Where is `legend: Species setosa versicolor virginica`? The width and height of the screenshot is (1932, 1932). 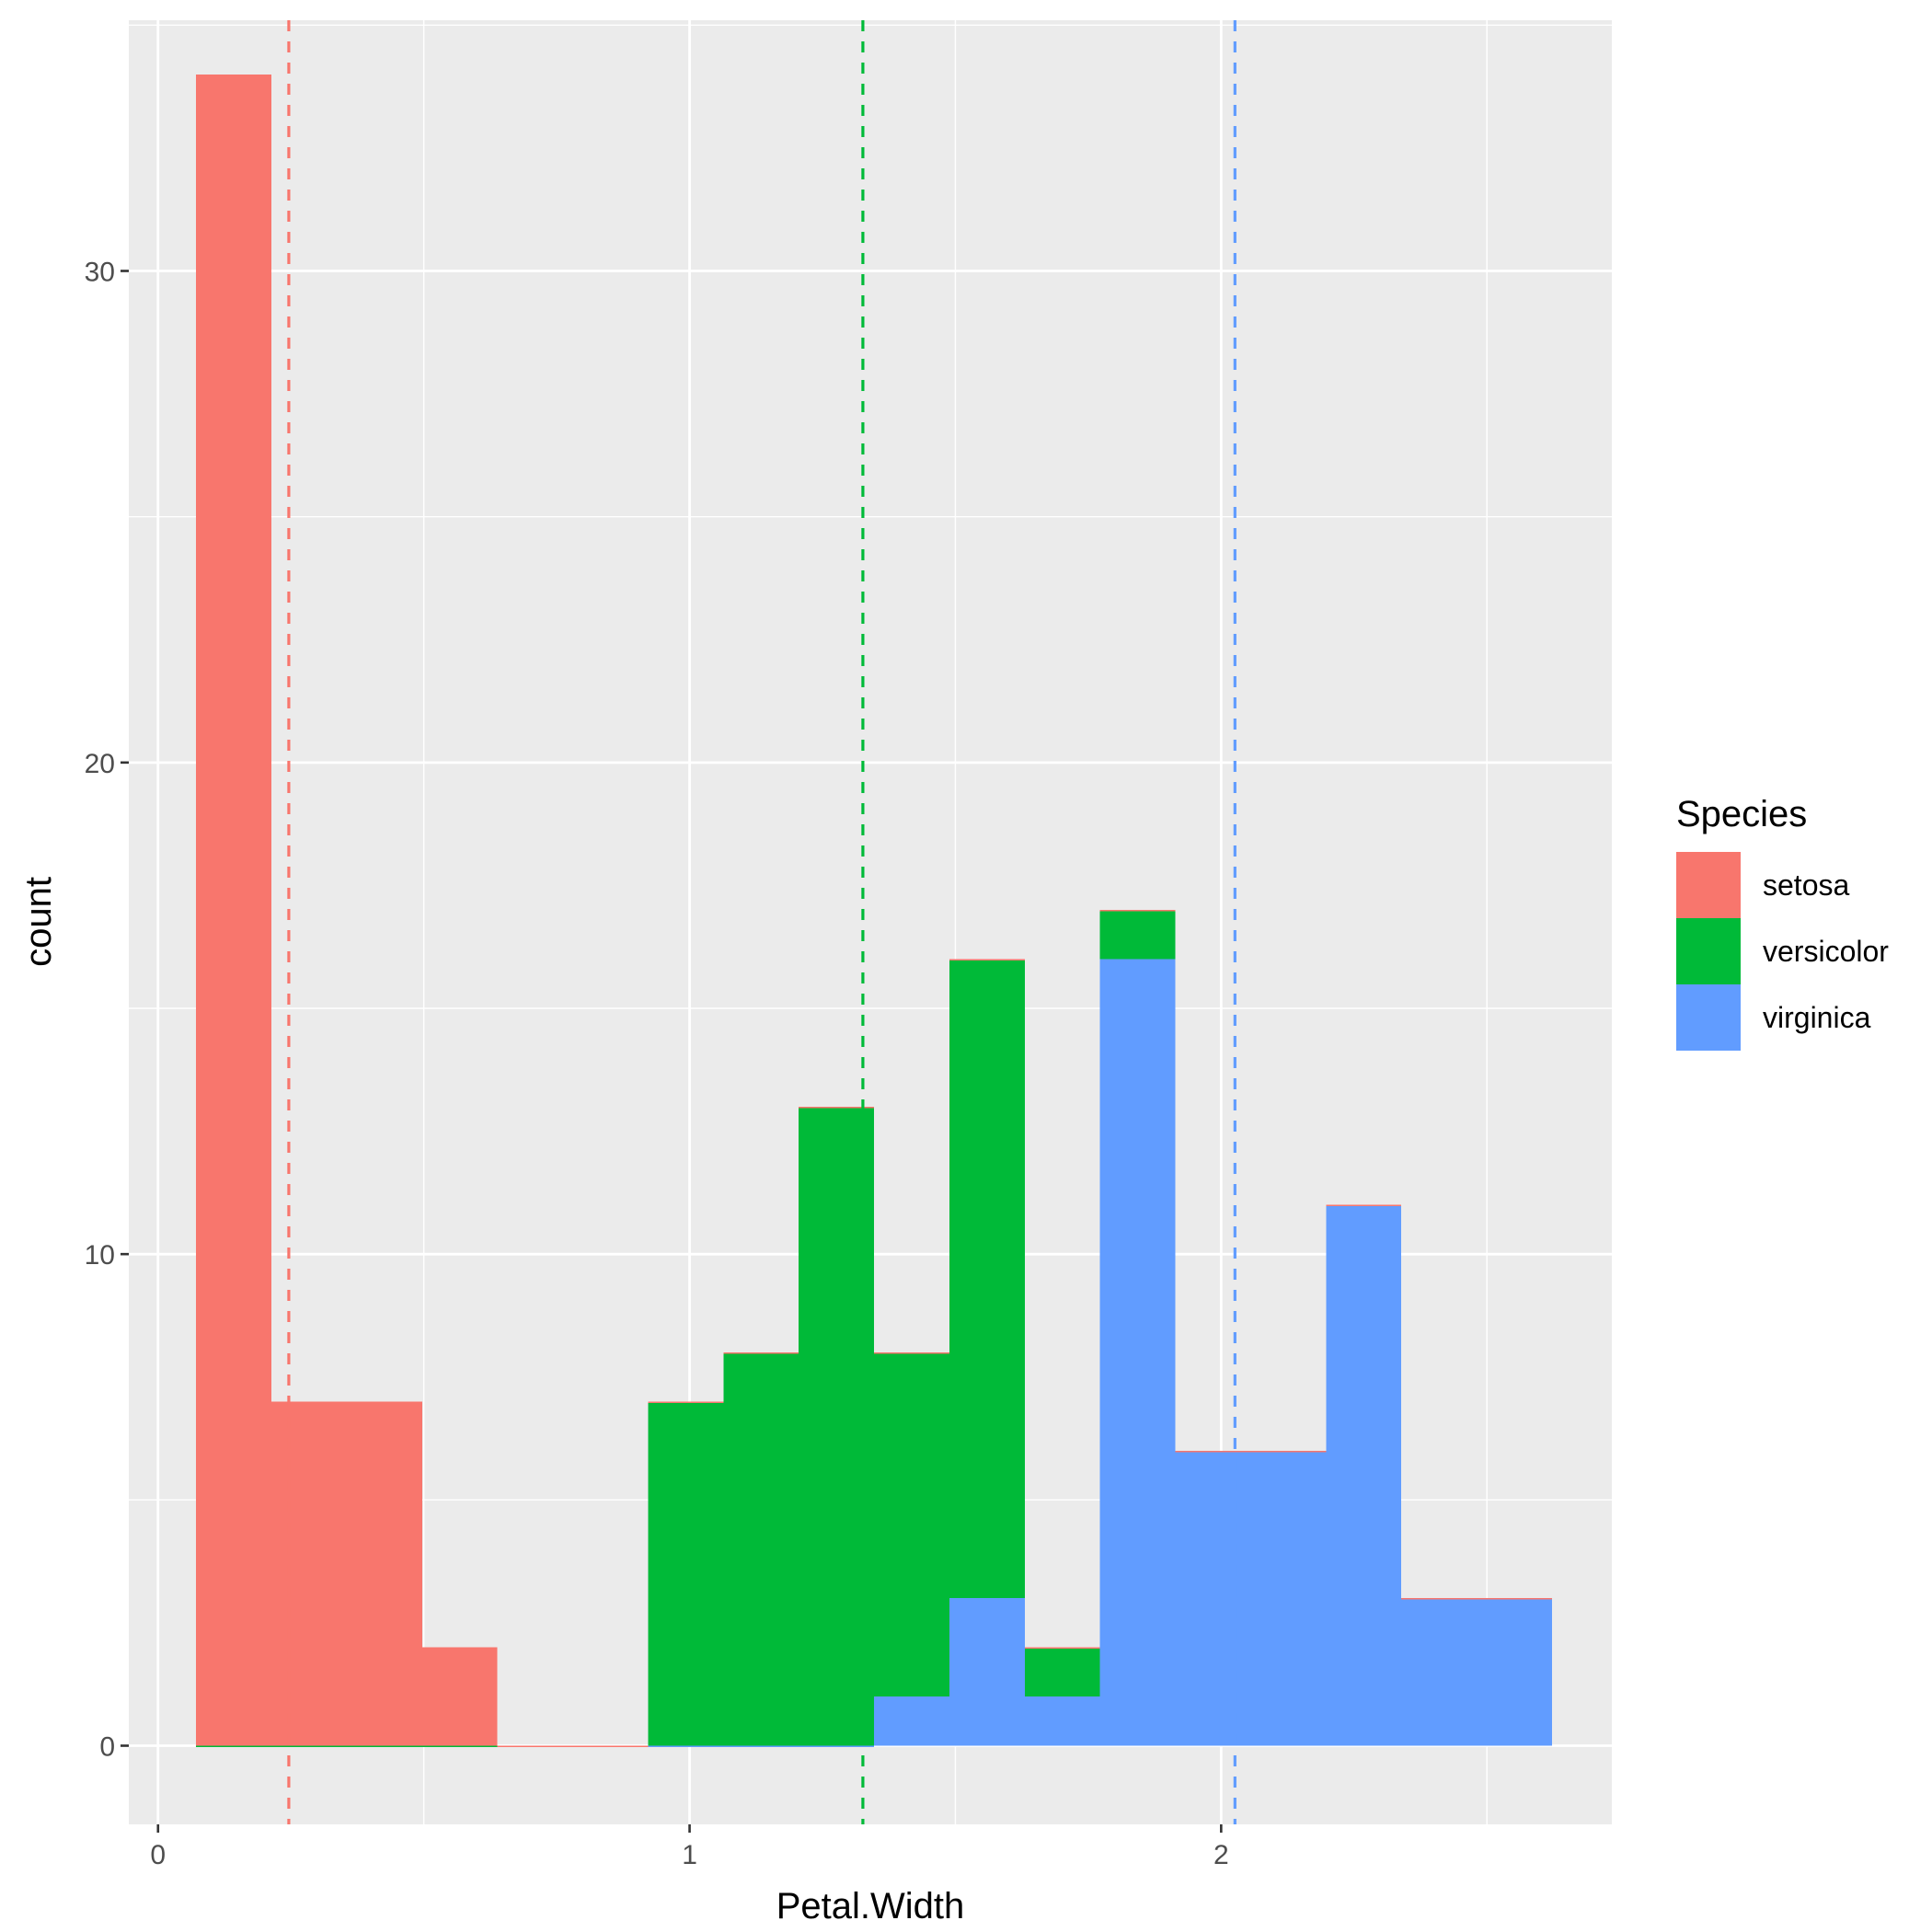 legend: Species setosa versicolor virginica is located at coordinates (1782, 922).